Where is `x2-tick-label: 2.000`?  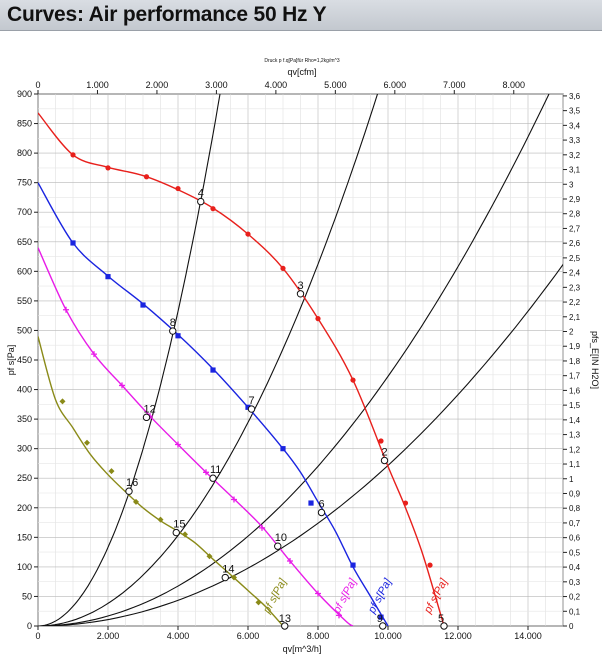 x2-tick-label: 2.000 is located at coordinates (157, 85).